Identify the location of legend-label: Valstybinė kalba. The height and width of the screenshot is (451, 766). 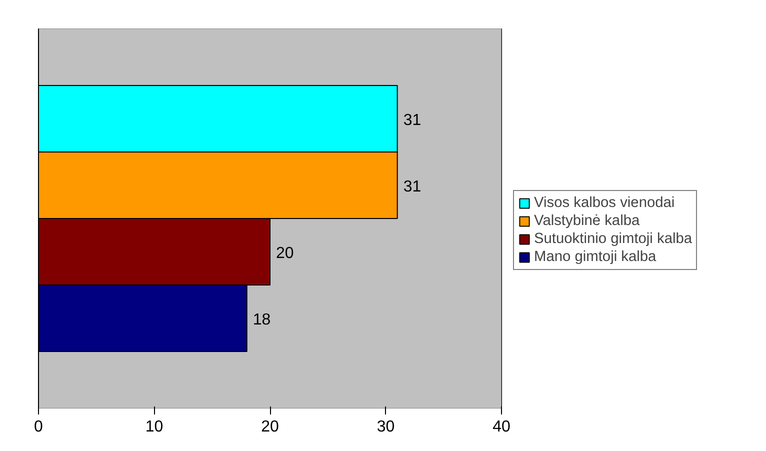
(587, 221).